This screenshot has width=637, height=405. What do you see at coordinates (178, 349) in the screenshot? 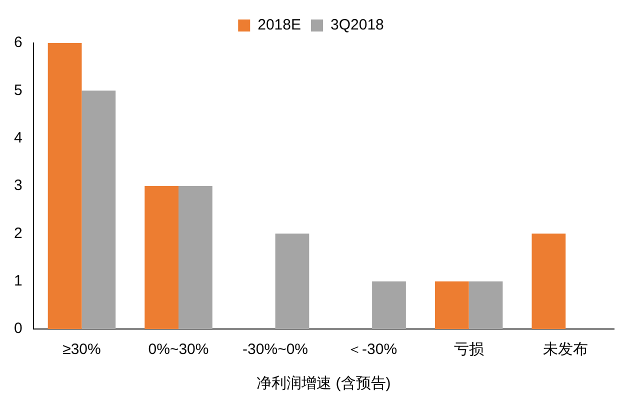
I see `x-tick-label: 0%~30%` at bounding box center [178, 349].